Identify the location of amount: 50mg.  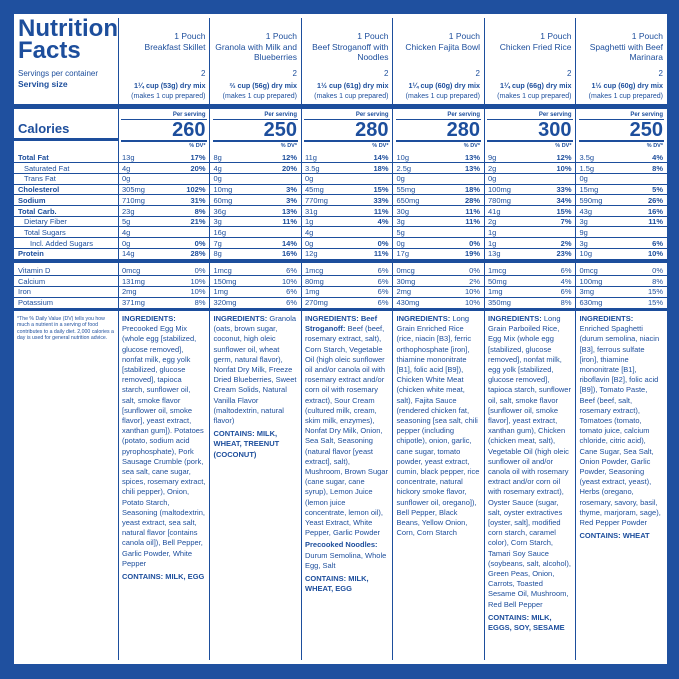
(497, 281).